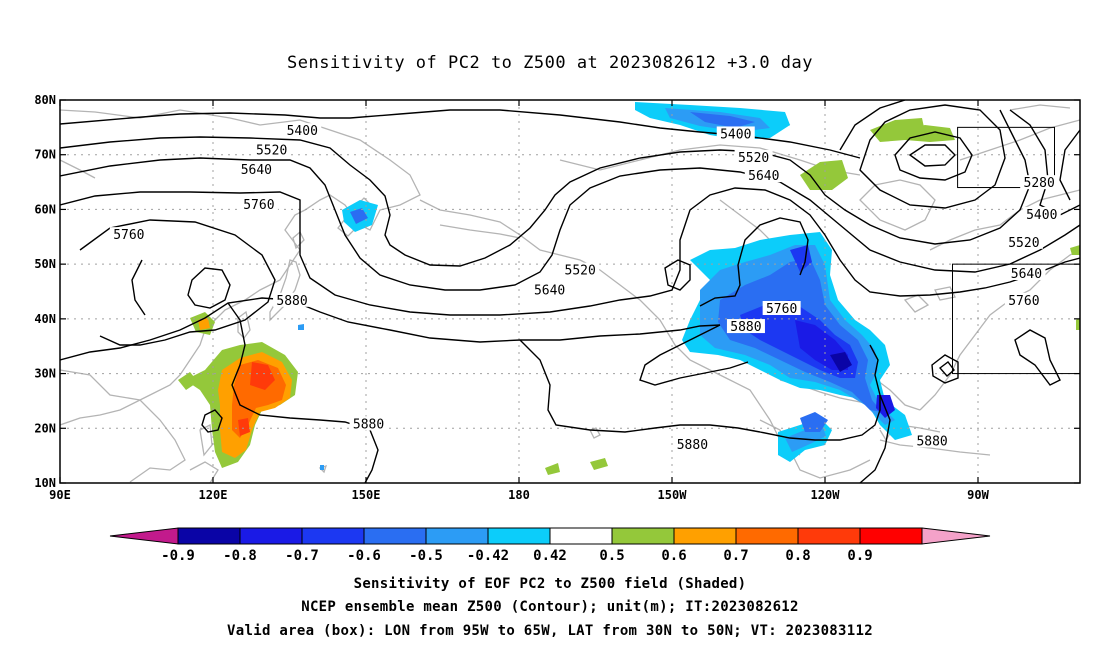  Describe the element at coordinates (826, 495) in the screenshot. I see `lon-tick-label: 120W` at that location.